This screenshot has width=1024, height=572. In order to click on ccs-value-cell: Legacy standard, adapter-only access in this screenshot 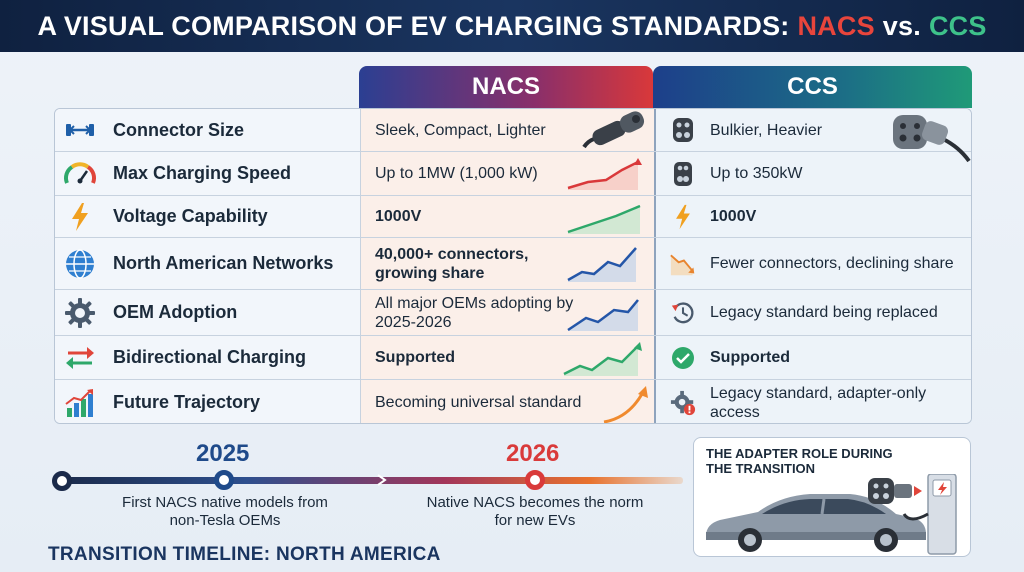, I will do `click(812, 401)`.